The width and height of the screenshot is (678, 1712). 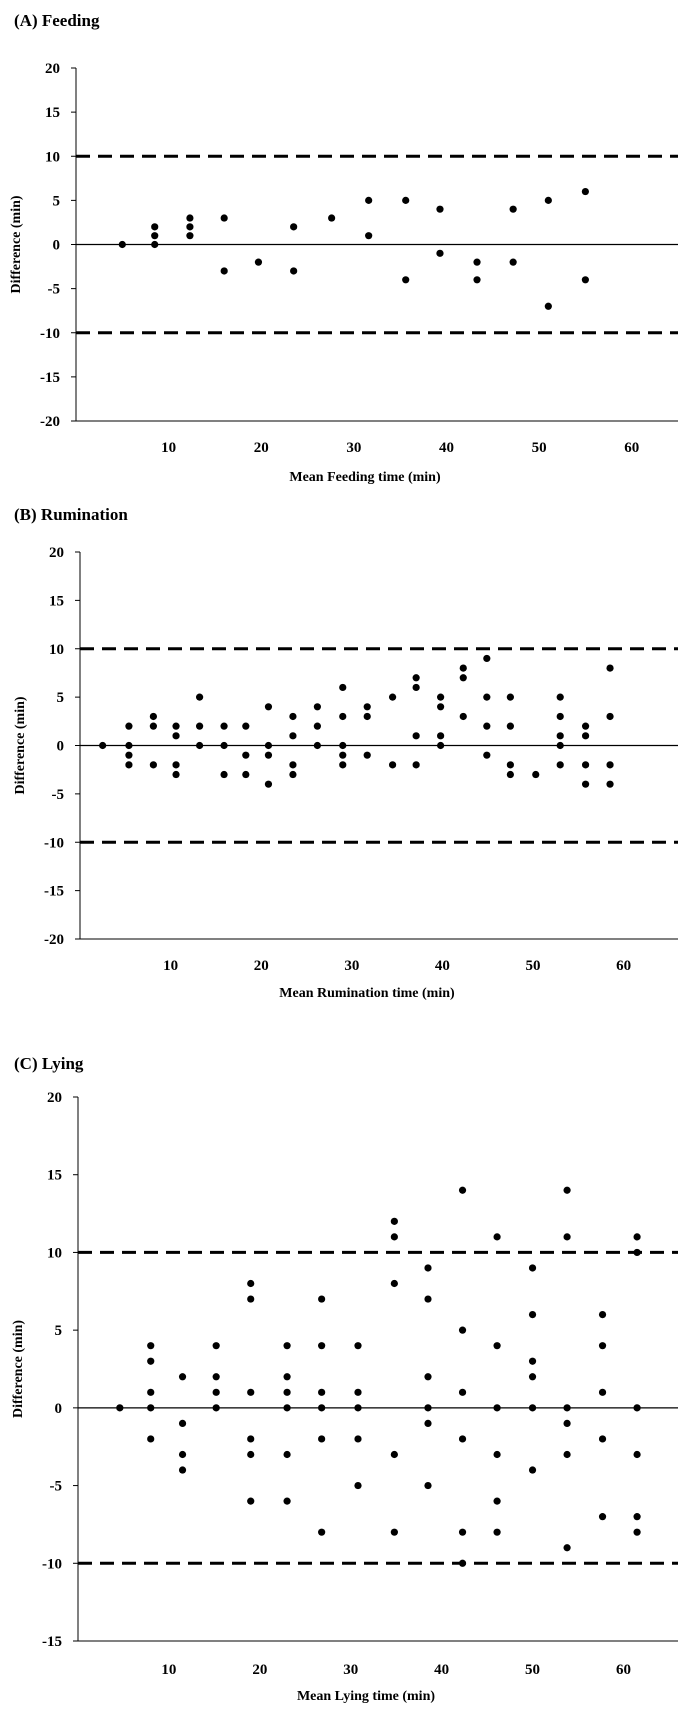 I want to click on x-axis-label: Mean Lying time (min), so click(x=366, y=1696).